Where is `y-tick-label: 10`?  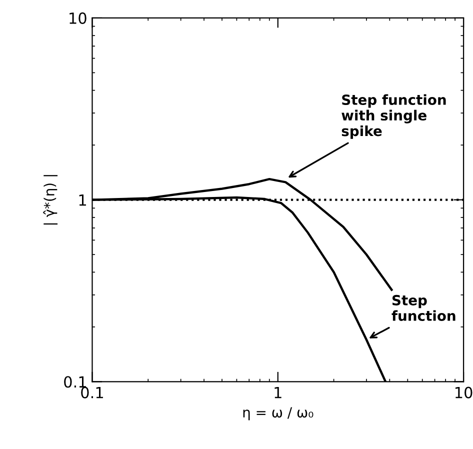 y-tick-label: 10 is located at coordinates (78, 18).